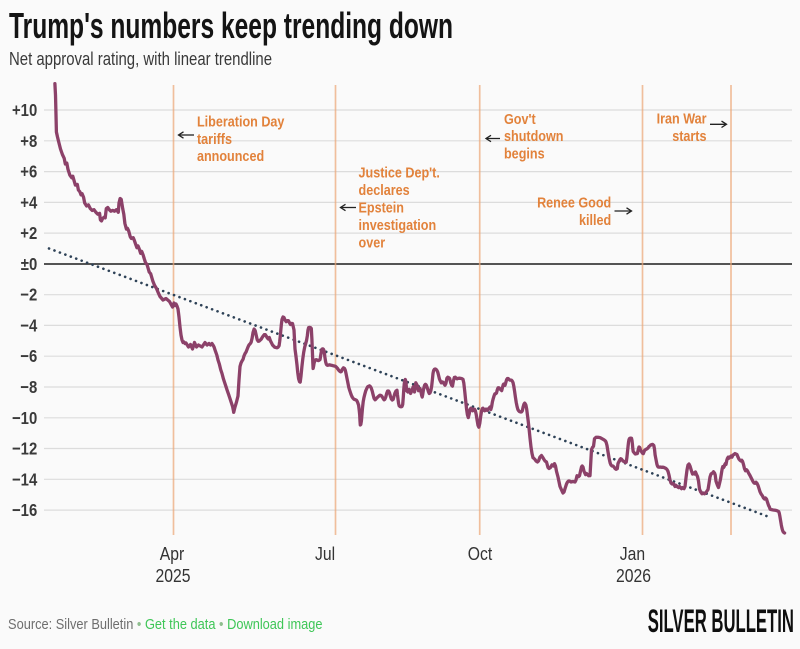 The width and height of the screenshot is (800, 649). I want to click on svg-text: −14, so click(24, 479).